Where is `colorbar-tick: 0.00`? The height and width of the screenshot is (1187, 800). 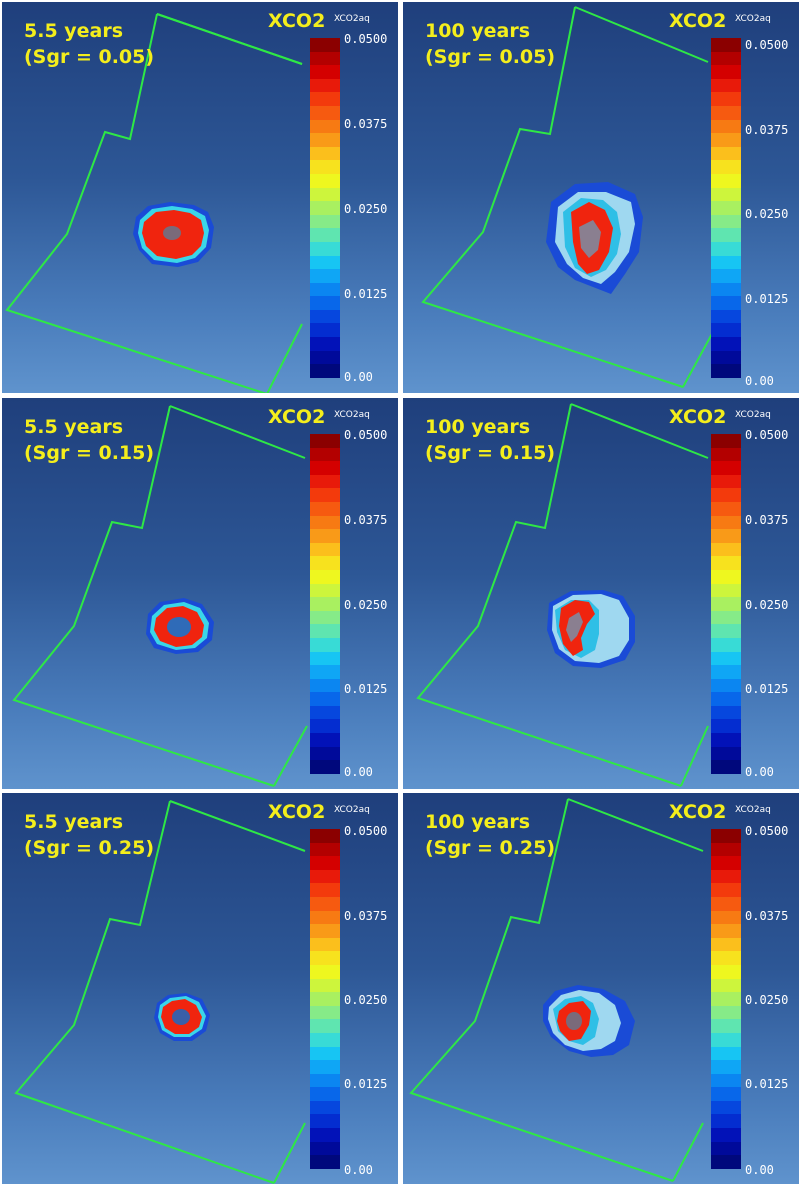
colorbar-tick: 0.00 is located at coordinates (358, 772).